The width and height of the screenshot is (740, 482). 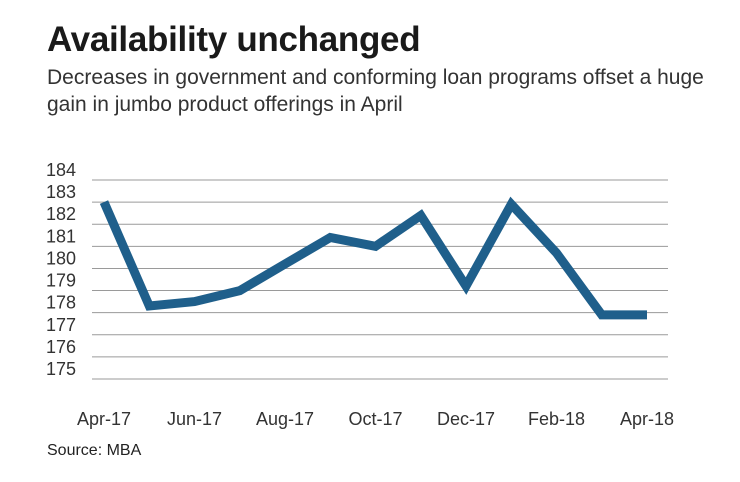 What do you see at coordinates (194, 419) in the screenshot?
I see `x-tick-label: Jun-17` at bounding box center [194, 419].